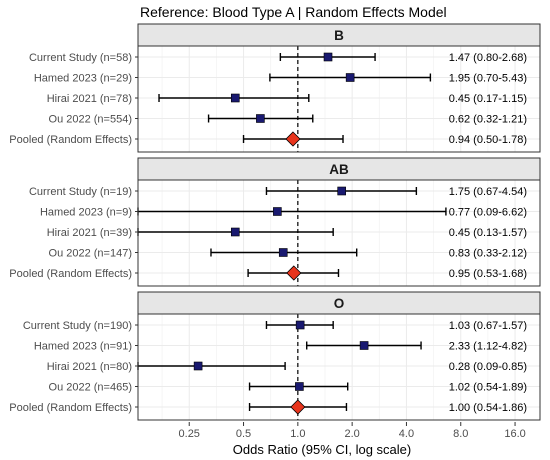 Image resolution: width=550 pixels, height=460 pixels. Describe the element at coordinates (460, 434) in the screenshot. I see `x-tick-label: 8.0` at that location.